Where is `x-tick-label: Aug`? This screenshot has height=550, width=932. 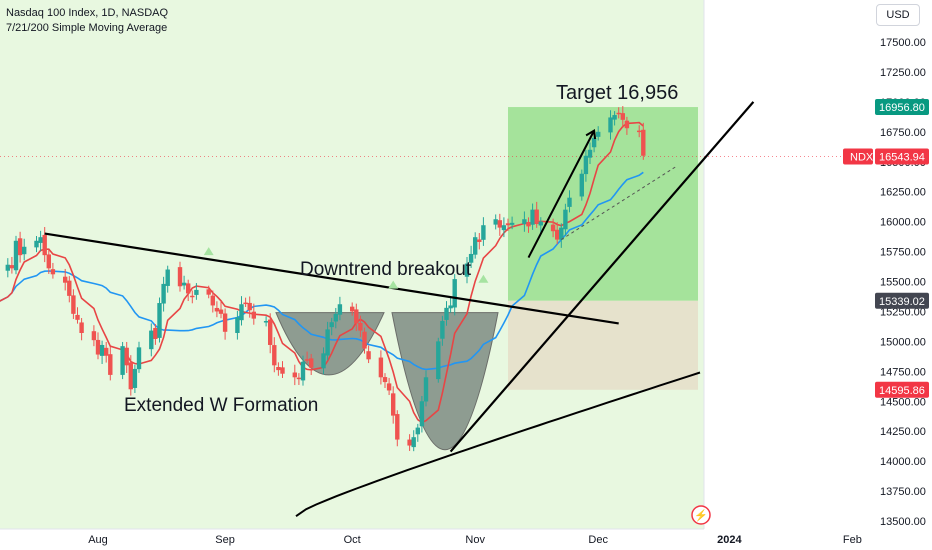 x-tick-label: Aug is located at coordinates (98, 540).